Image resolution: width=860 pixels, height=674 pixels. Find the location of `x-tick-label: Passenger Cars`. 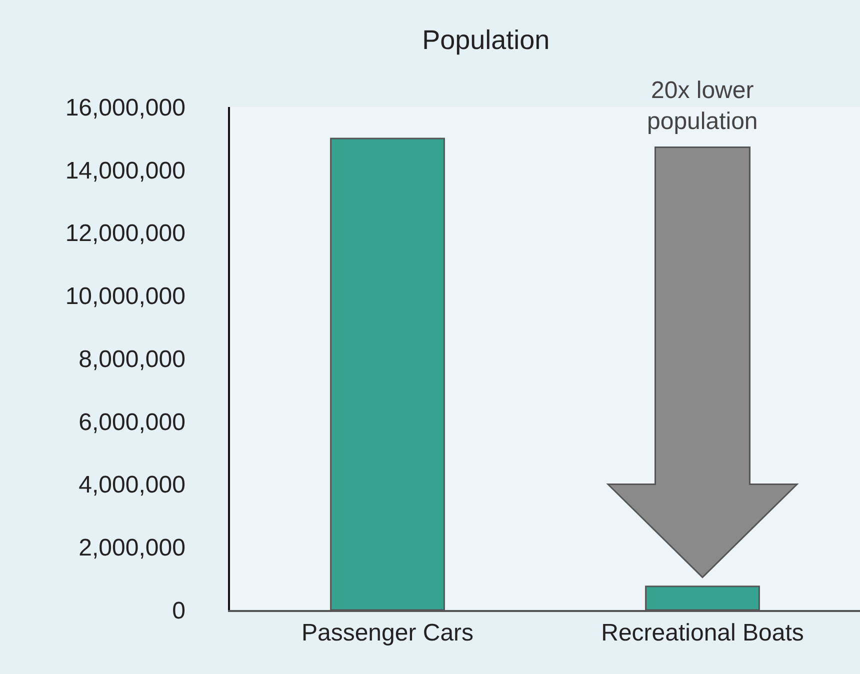

x-tick-label: Passenger Cars is located at coordinates (387, 633).